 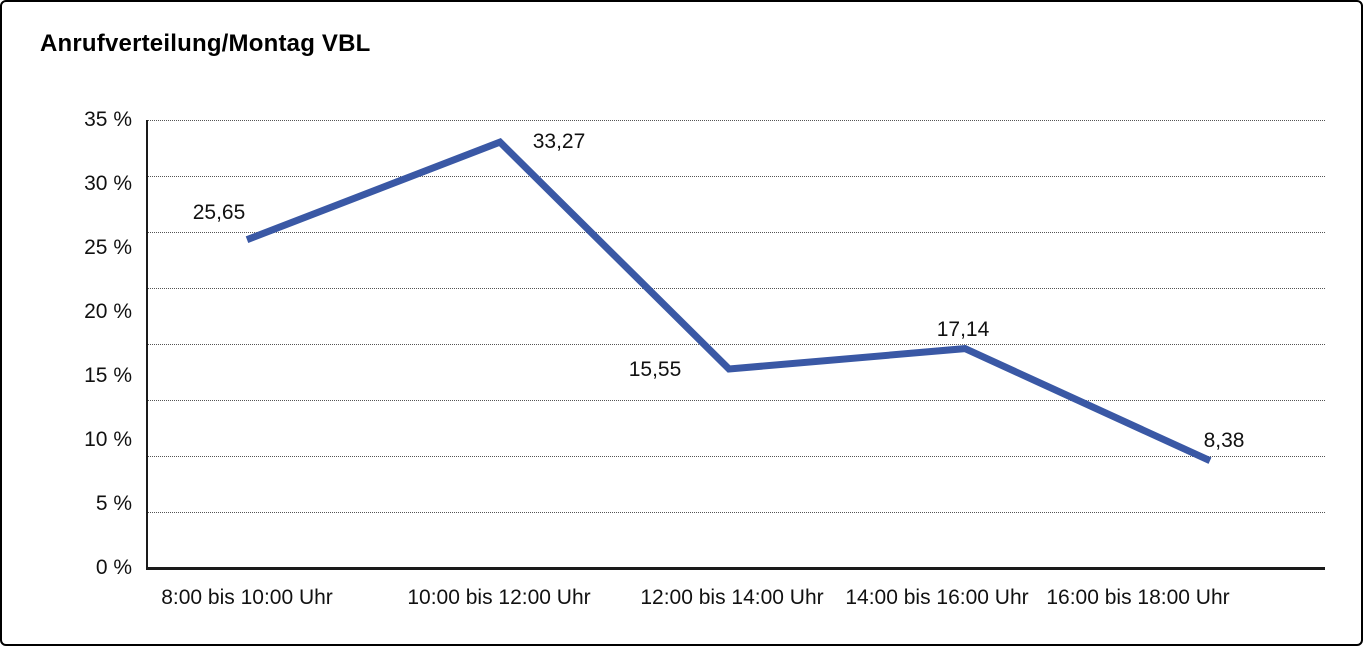 What do you see at coordinates (108, 119) in the screenshot?
I see `y-tick-label: 35 %` at bounding box center [108, 119].